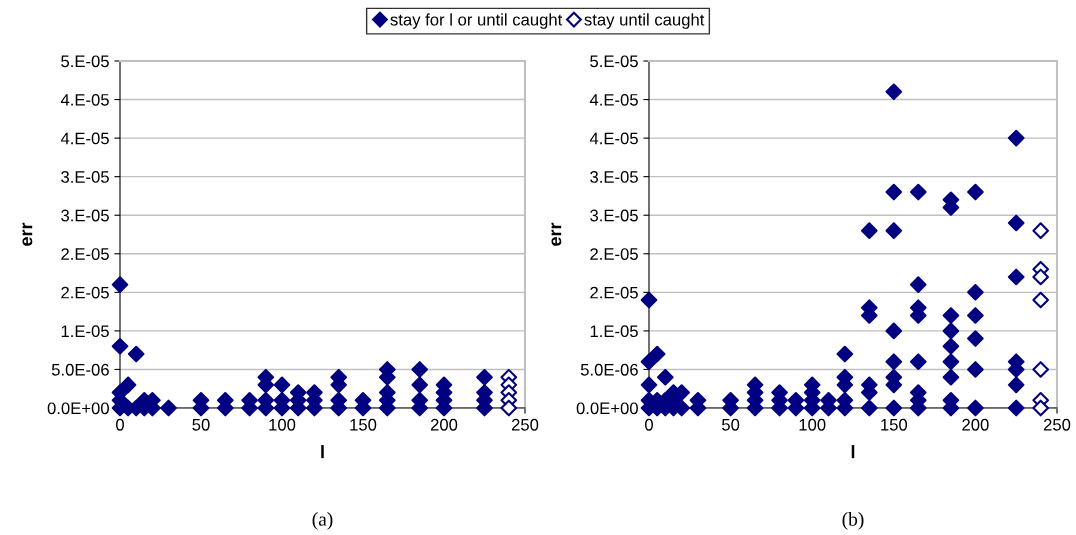 This screenshot has width=1076, height=535. What do you see at coordinates (322, 521) in the screenshot?
I see `text: (a)` at bounding box center [322, 521].